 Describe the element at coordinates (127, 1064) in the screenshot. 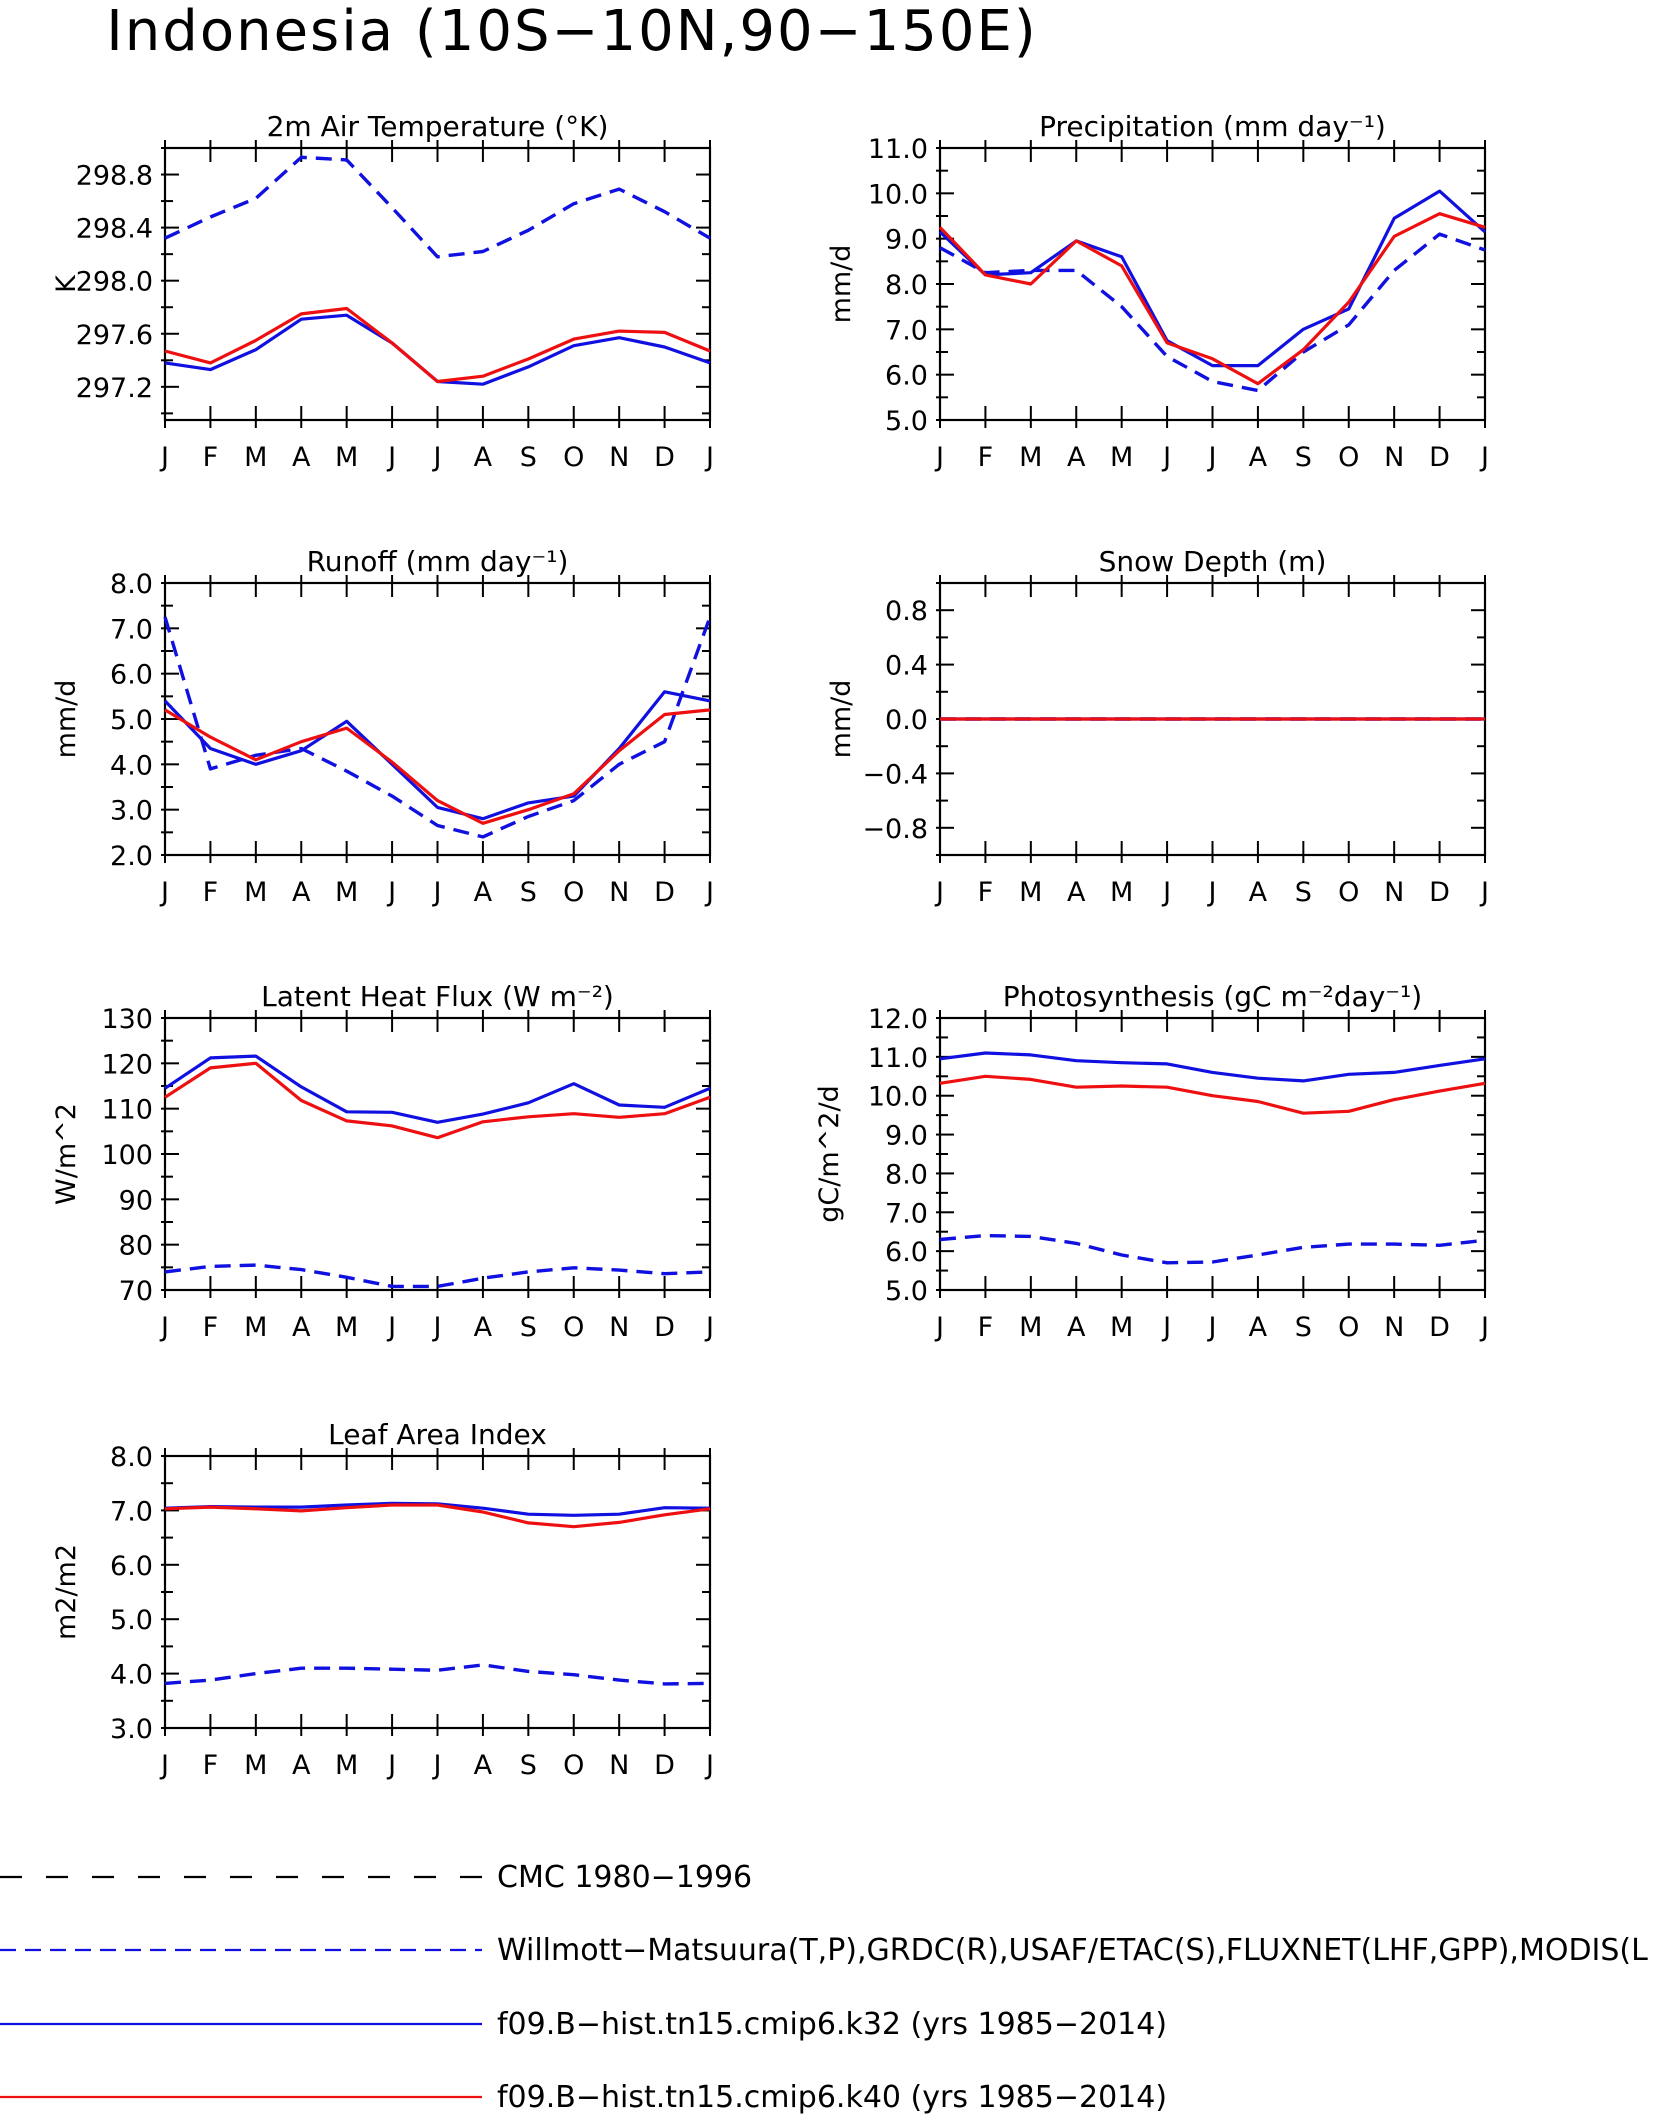

I see `y-tick-label: 120` at that location.